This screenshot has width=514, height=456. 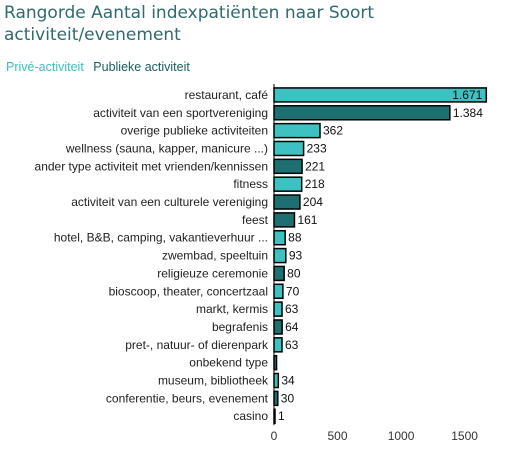 What do you see at coordinates (255, 220) in the screenshot?
I see `category-label: feest` at bounding box center [255, 220].